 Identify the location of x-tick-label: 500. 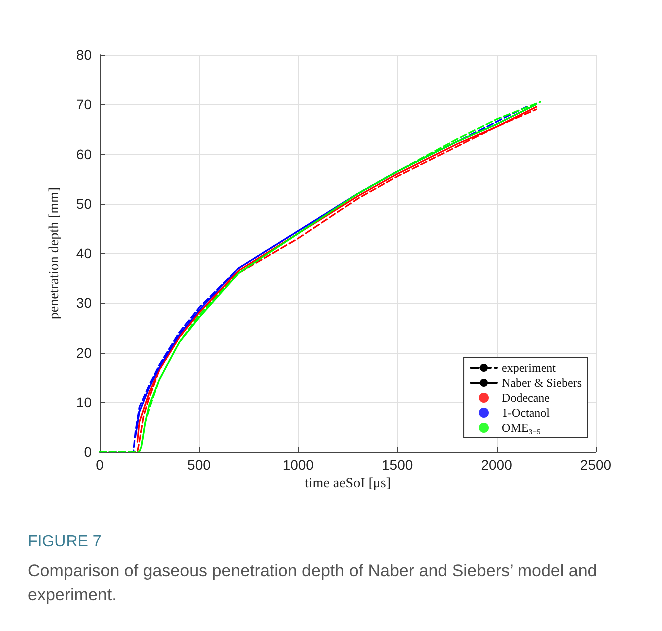
(200, 465).